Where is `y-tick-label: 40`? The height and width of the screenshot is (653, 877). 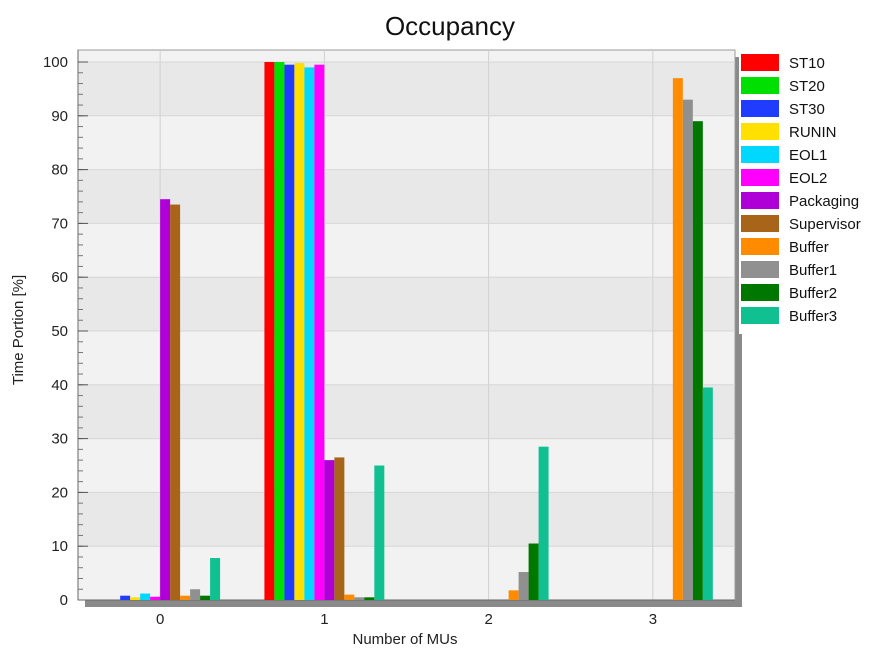
y-tick-label: 40 is located at coordinates (59, 385).